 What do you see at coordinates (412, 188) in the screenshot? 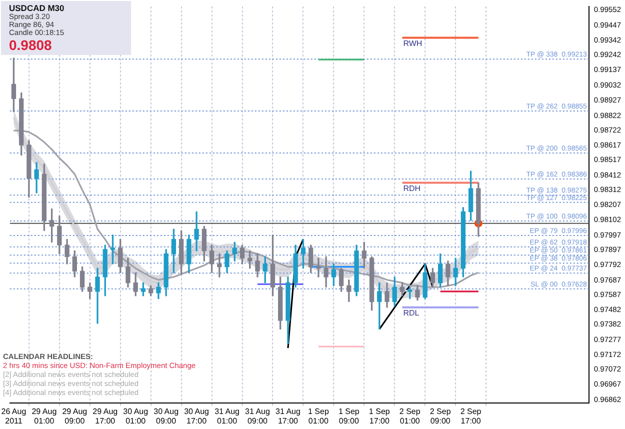
I see `series-label: RDH` at bounding box center [412, 188].